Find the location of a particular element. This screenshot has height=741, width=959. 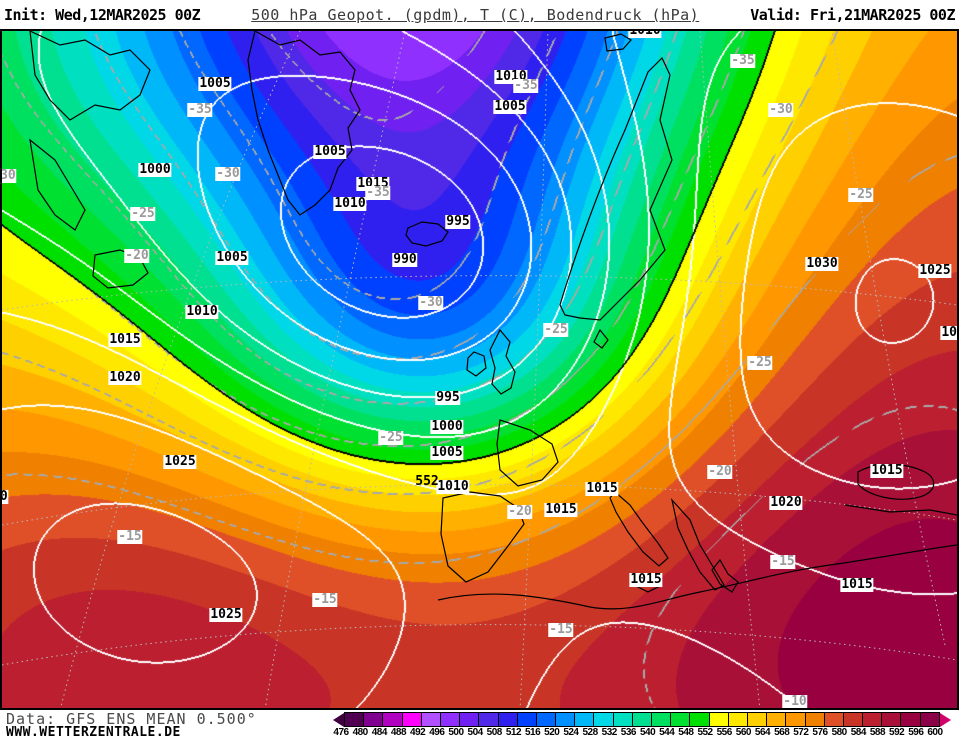

colorbar-tick: 480 is located at coordinates (360, 732).